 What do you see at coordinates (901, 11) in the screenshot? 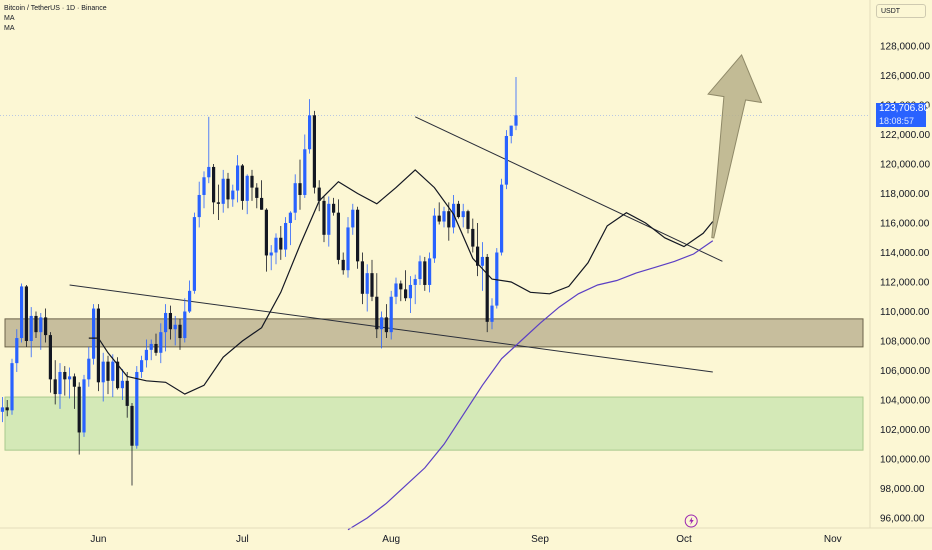
I see `currency-badge: USDT` at bounding box center [901, 11].